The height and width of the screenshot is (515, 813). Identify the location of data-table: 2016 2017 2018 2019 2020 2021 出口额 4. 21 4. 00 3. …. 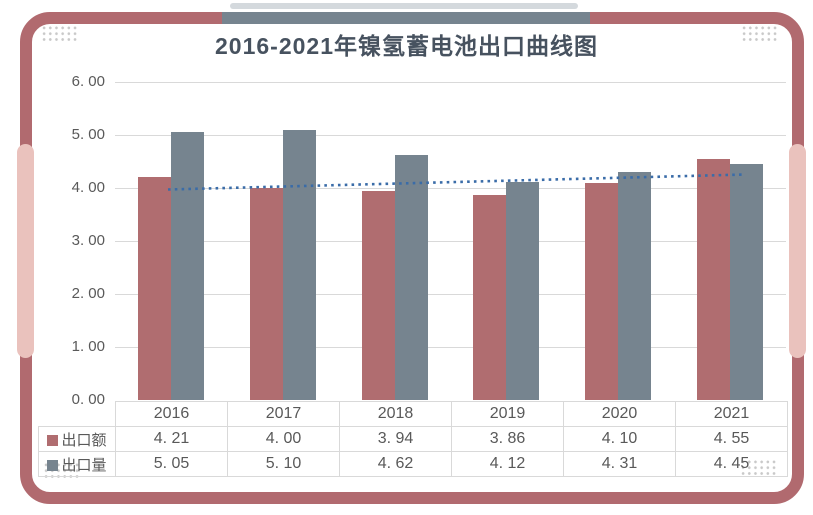
(413, 439).